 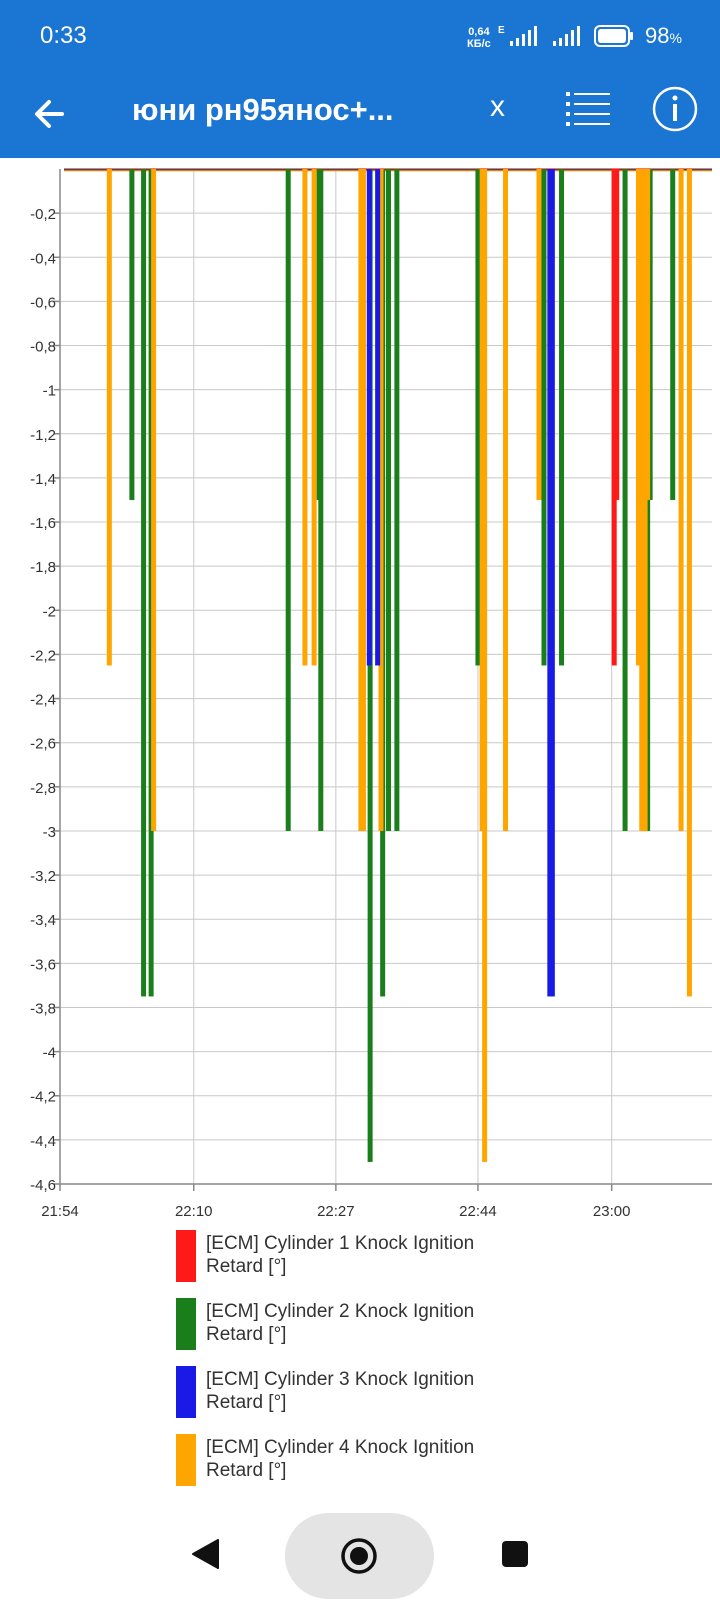 I want to click on y-tick-label: -4, so click(x=49, y=1053).